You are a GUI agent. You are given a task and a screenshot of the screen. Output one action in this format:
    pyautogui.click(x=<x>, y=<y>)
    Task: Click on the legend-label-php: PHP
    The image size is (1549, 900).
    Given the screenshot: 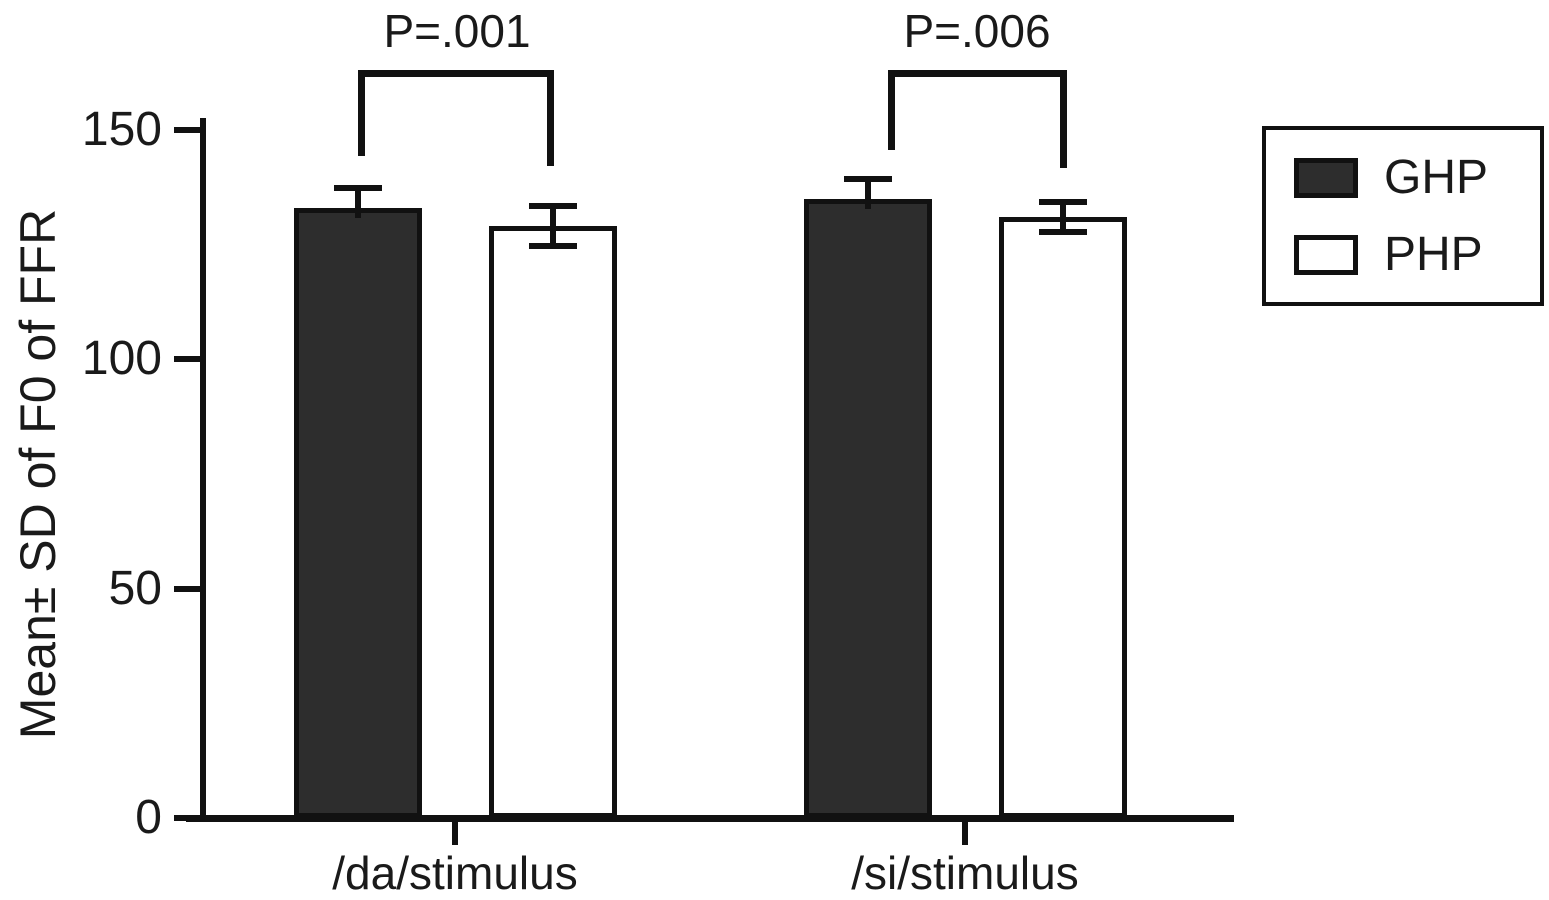 What is the action you would take?
    pyautogui.click(x=1433, y=254)
    